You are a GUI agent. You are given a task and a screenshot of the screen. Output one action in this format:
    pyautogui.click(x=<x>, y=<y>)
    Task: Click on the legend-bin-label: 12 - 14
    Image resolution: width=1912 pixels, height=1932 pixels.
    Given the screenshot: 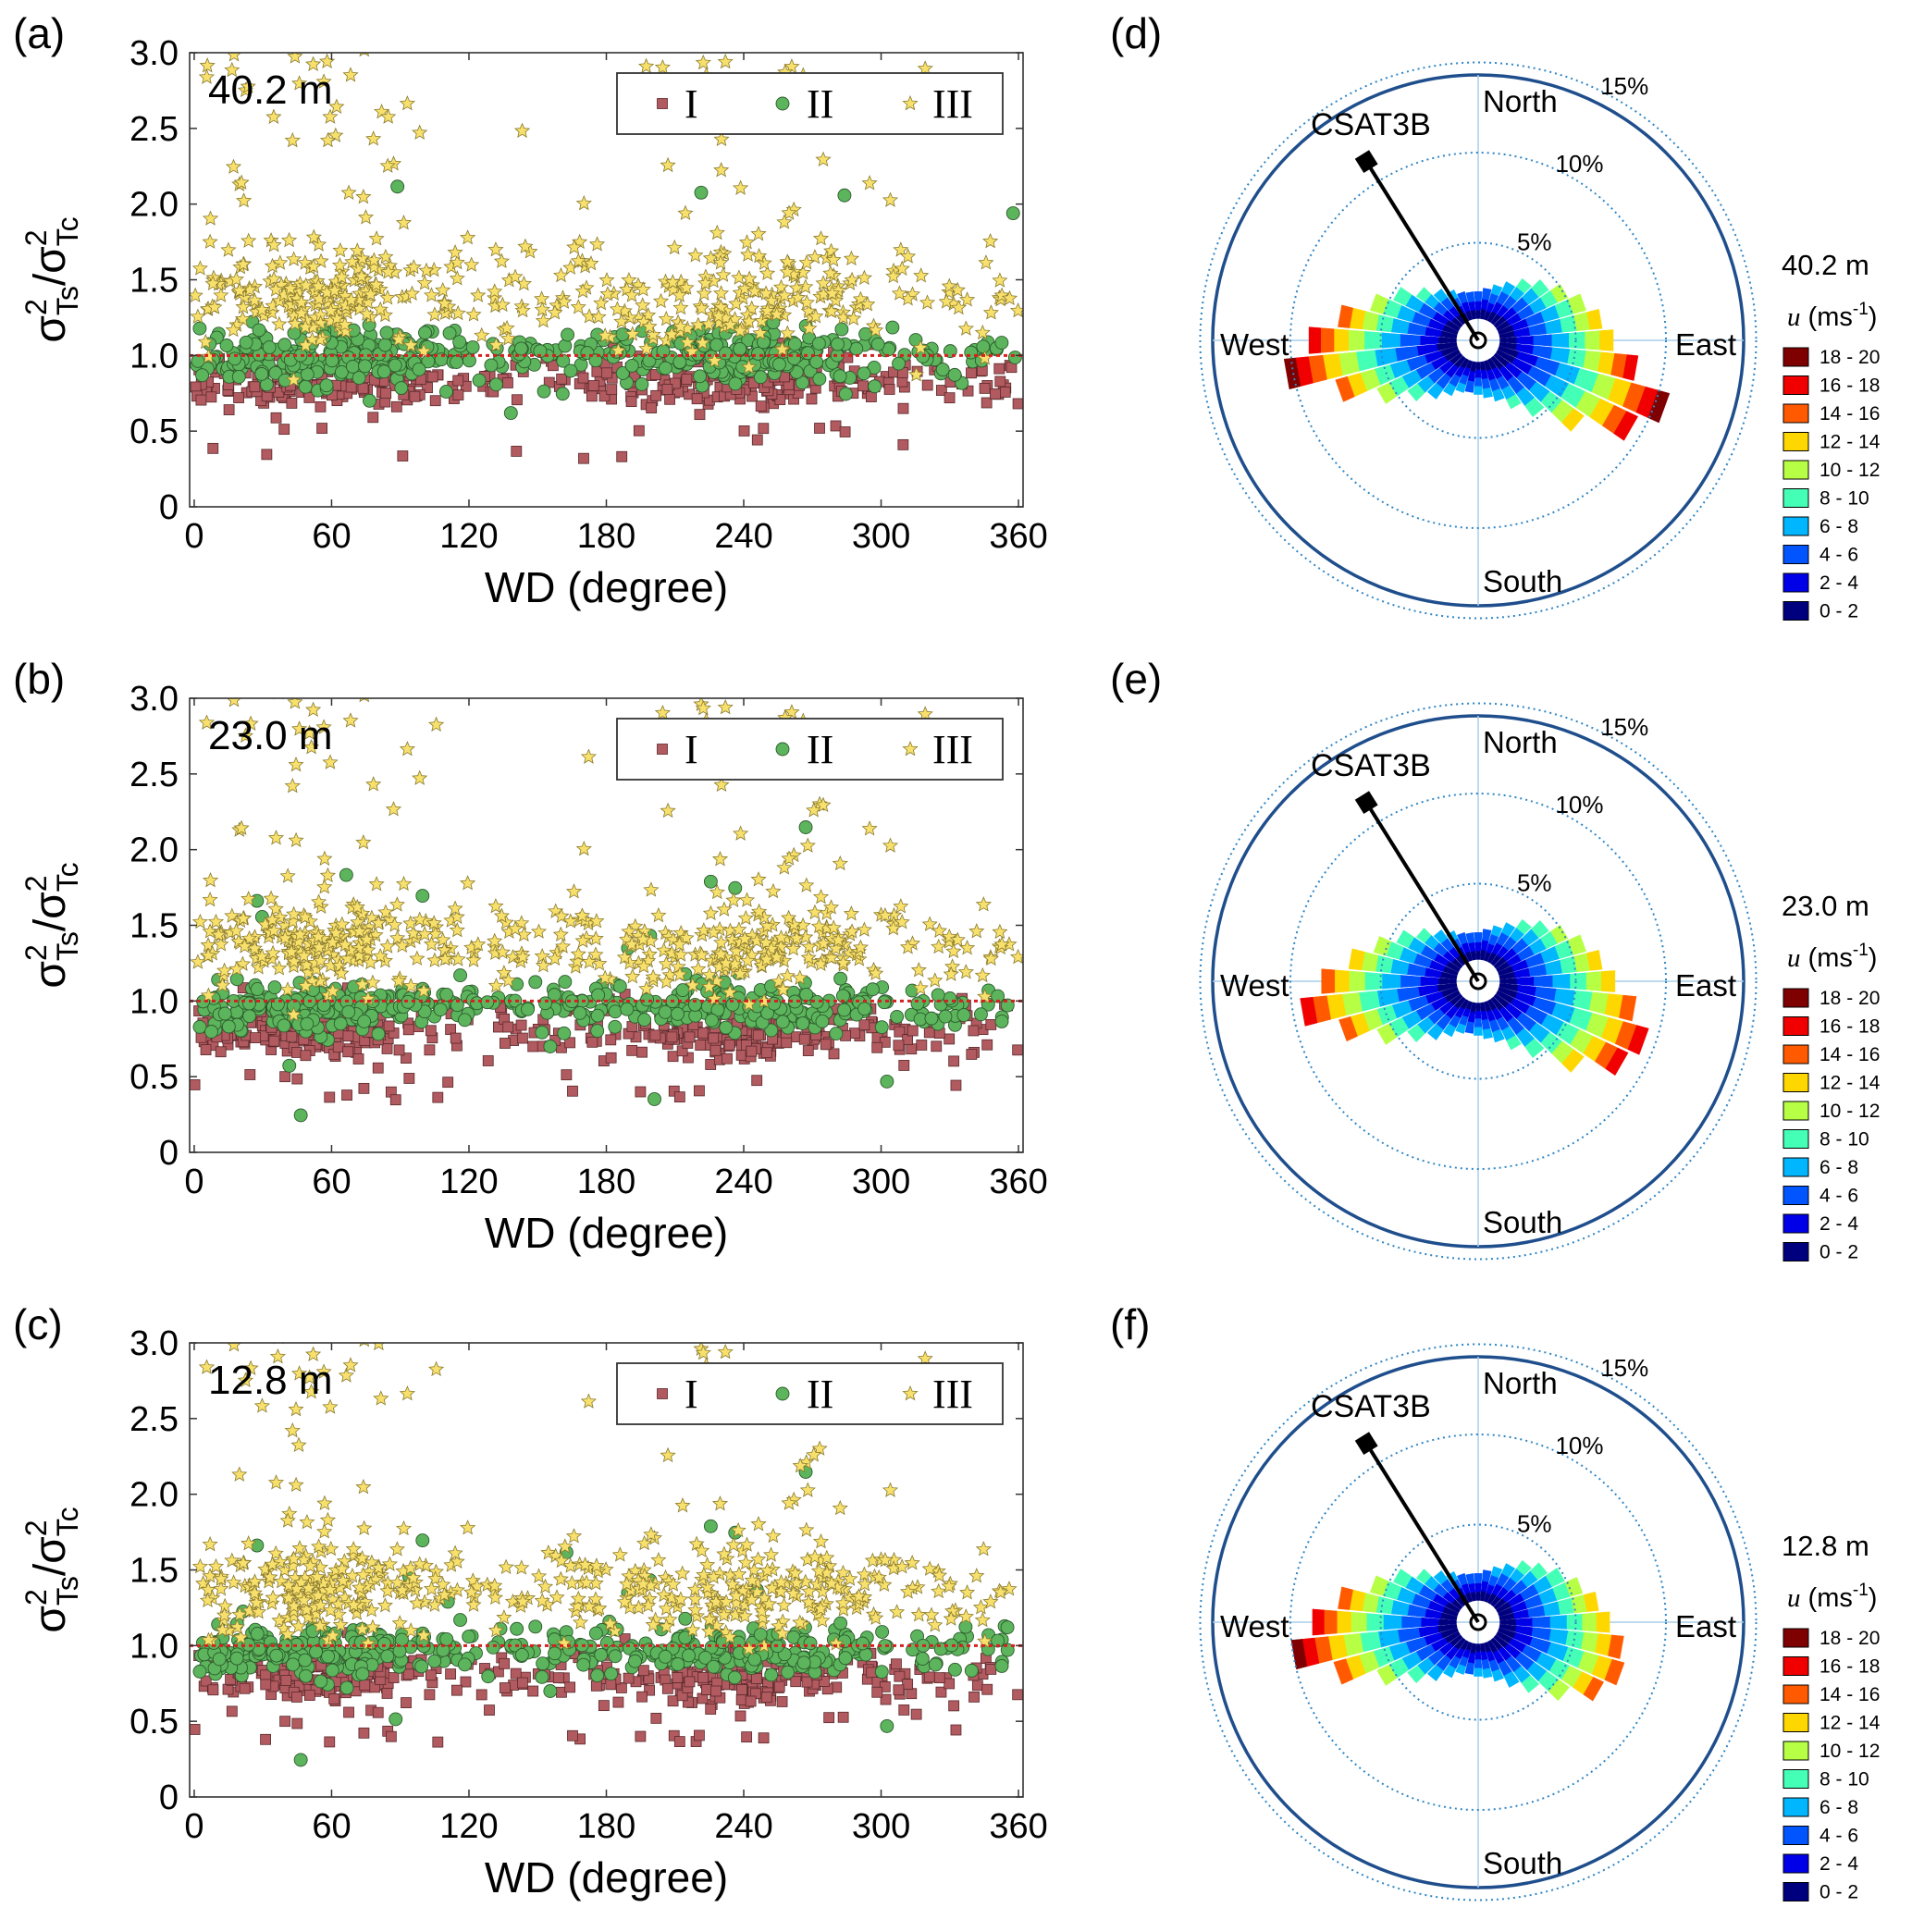 What is the action you would take?
    pyautogui.click(x=1850, y=443)
    